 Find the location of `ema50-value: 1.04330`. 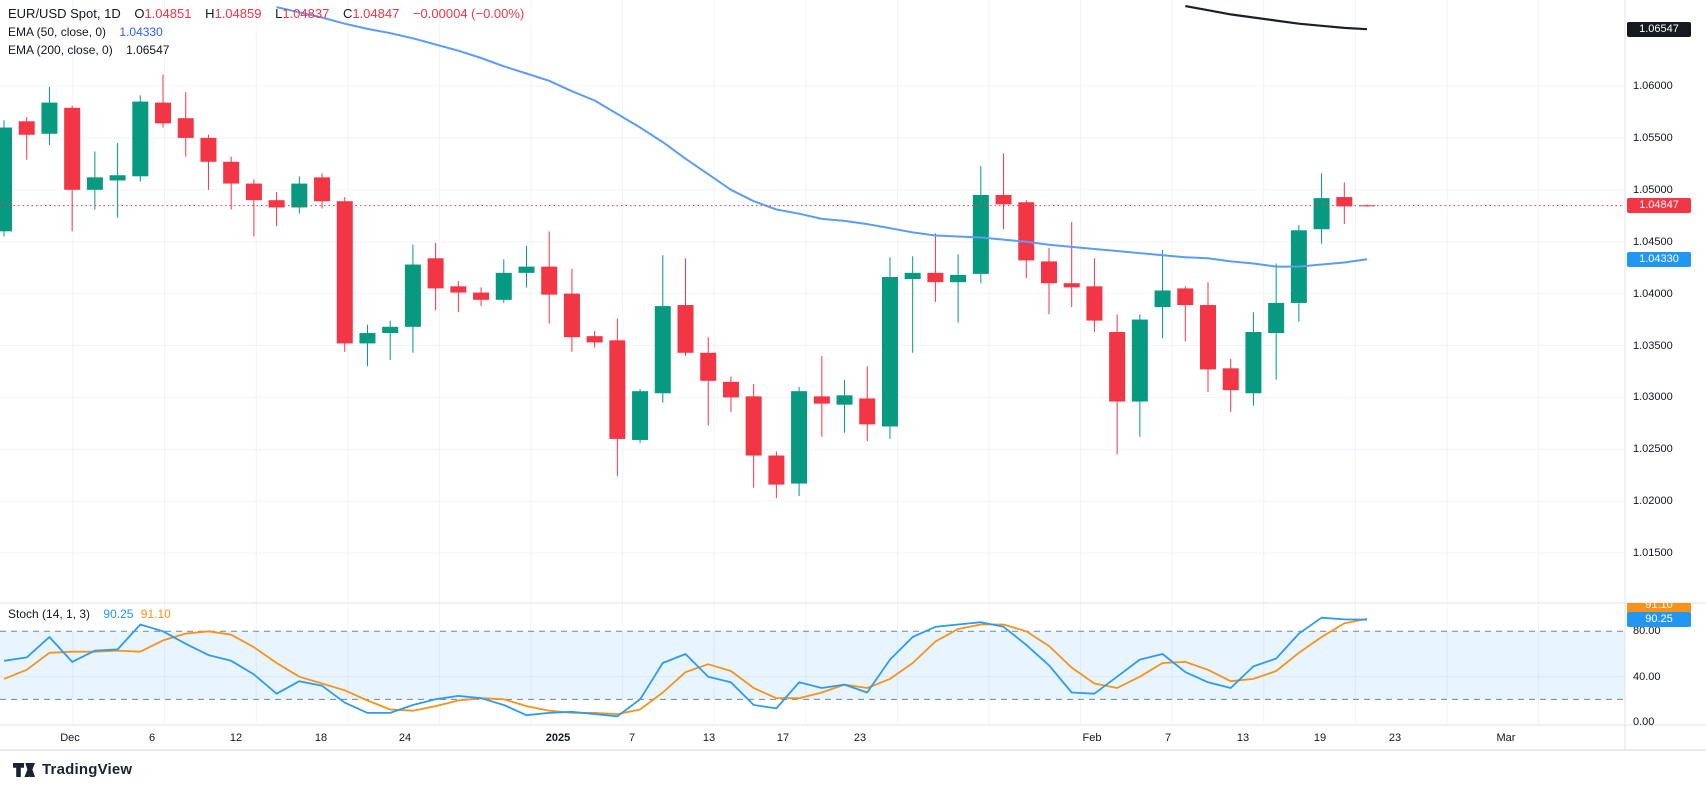

ema50-value: 1.04330 is located at coordinates (141, 32).